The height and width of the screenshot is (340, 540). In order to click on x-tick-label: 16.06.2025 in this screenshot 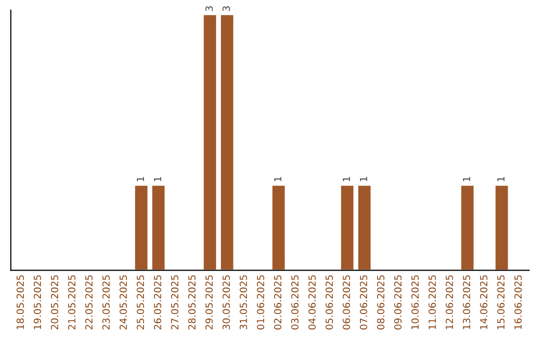, I will do `click(518, 302)`.